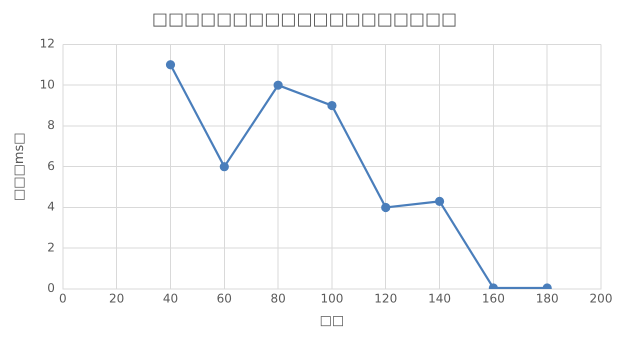 The image size is (627, 339). Describe the element at coordinates (51, 288) in the screenshot. I see `y-tick-label: 0` at that location.